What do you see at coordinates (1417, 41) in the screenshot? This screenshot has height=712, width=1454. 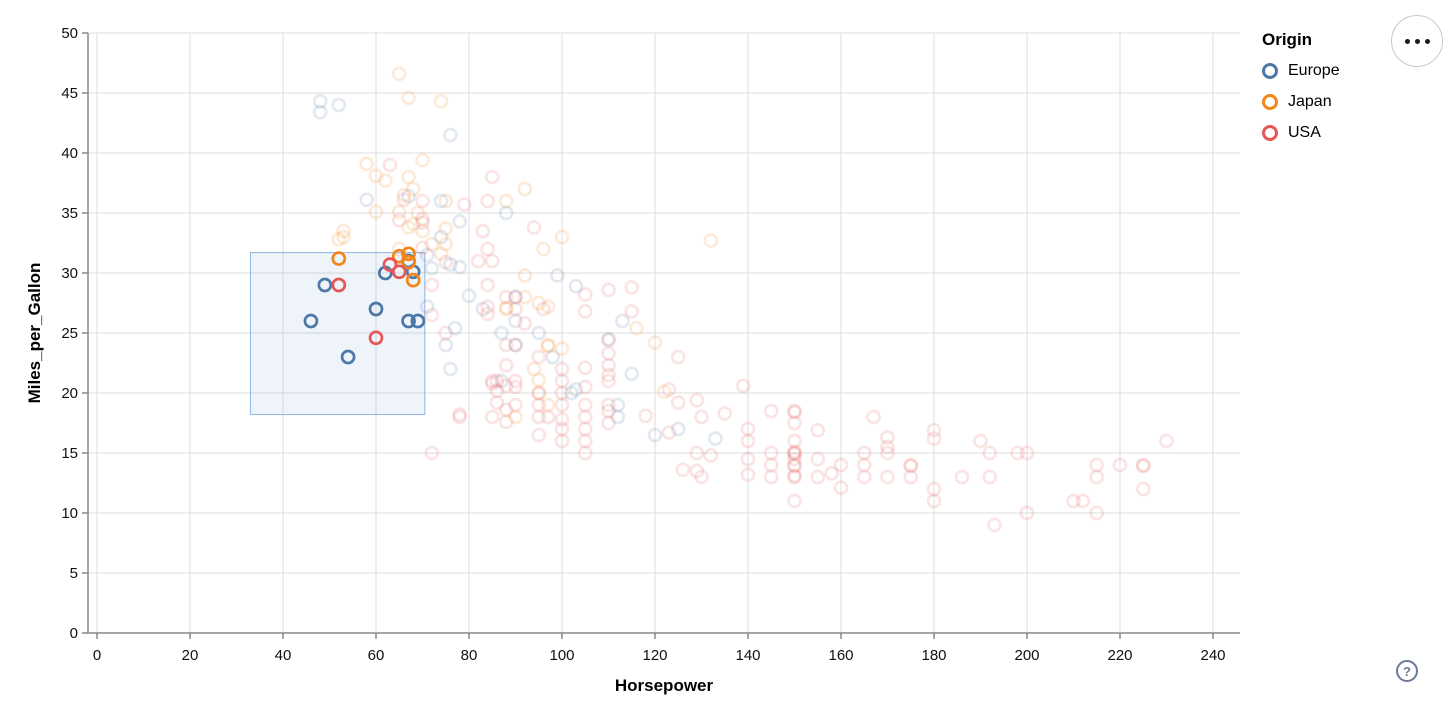 I see `options-menu-button` at bounding box center [1417, 41].